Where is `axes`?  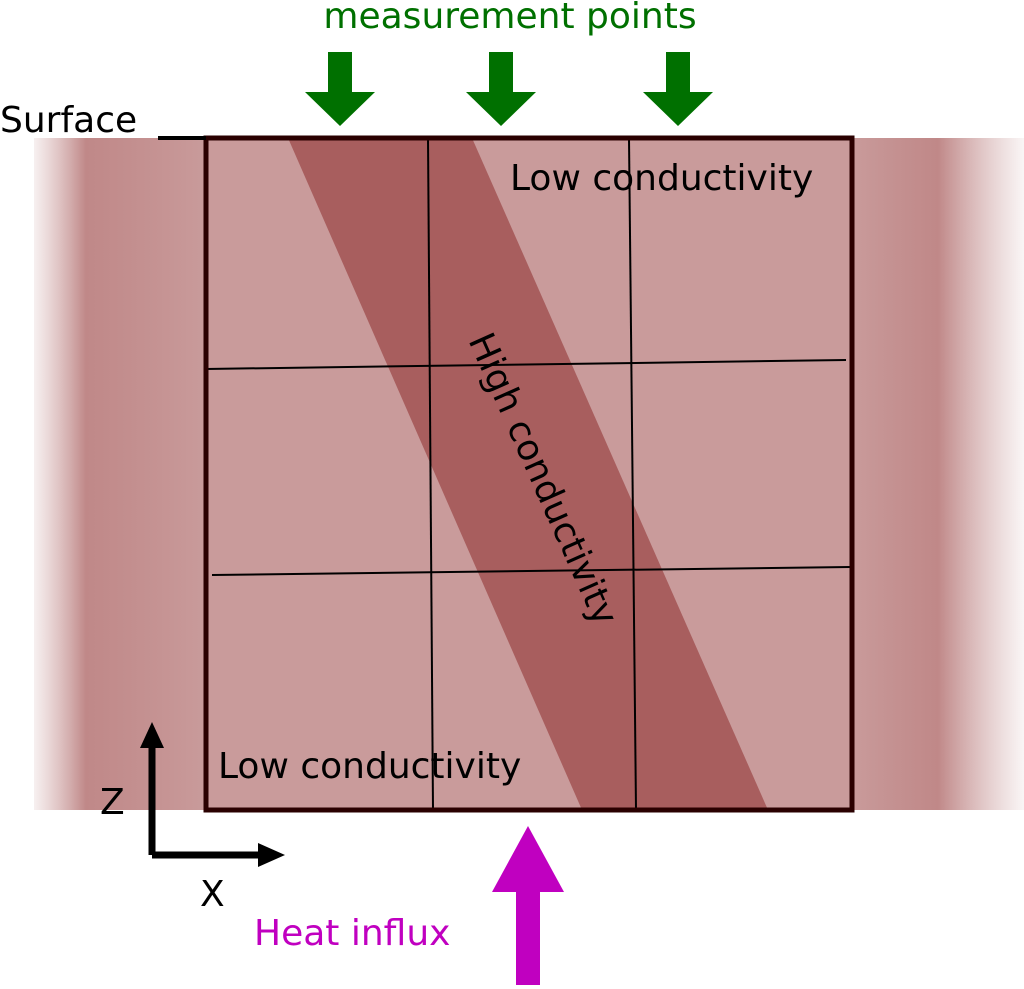
axes is located at coordinates (205, 802).